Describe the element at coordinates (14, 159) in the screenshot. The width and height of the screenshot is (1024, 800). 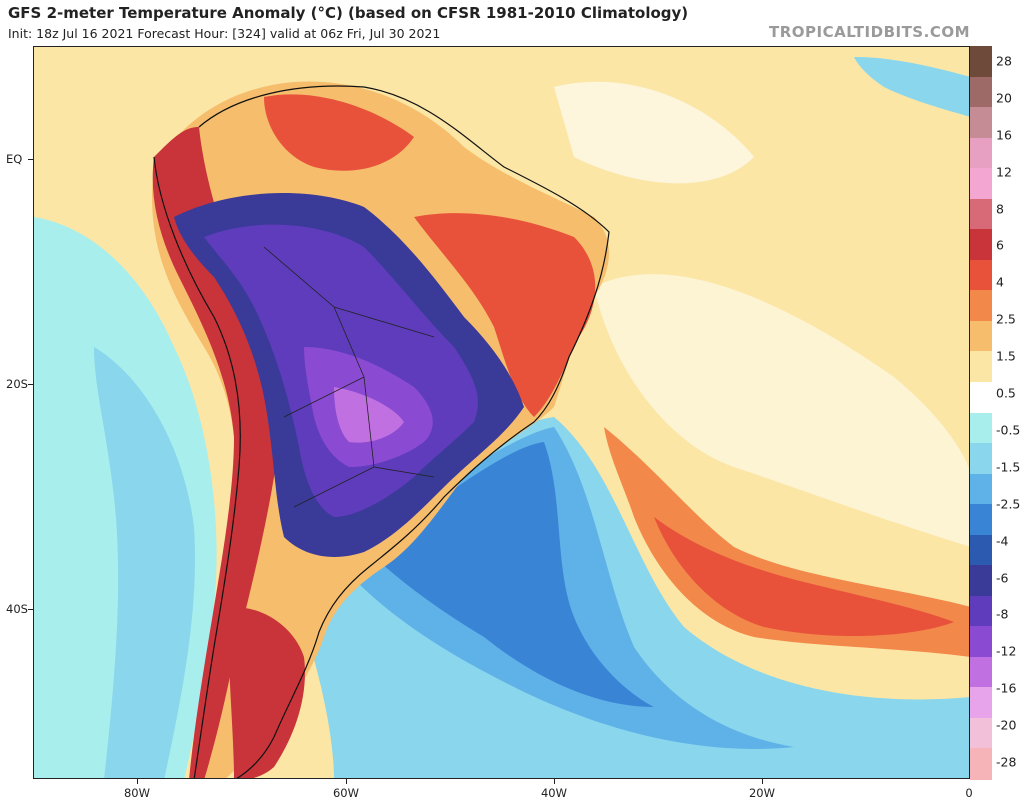
I see `lat-label-eq: EQ` at that location.